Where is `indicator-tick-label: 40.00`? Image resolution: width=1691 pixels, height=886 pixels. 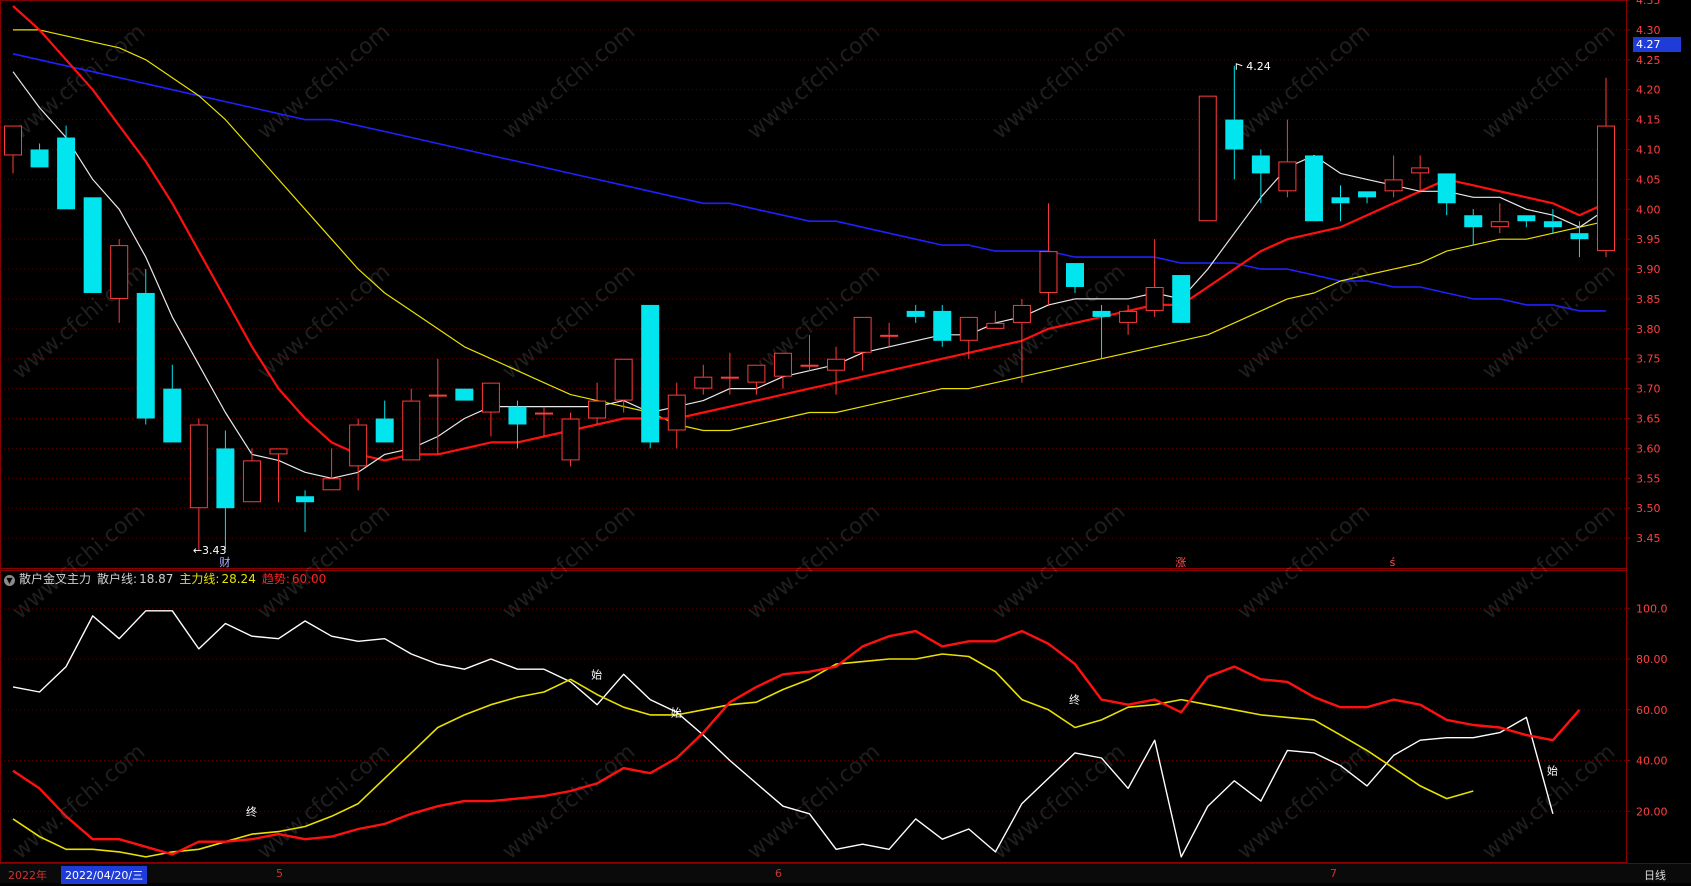 indicator-tick-label: 40.00 is located at coordinates (1652, 761).